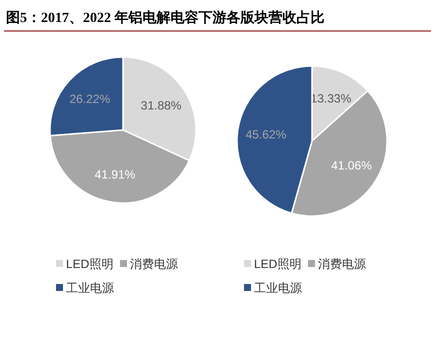  What do you see at coordinates (115, 175) in the screenshot?
I see `data-label: 41.91%` at bounding box center [115, 175].